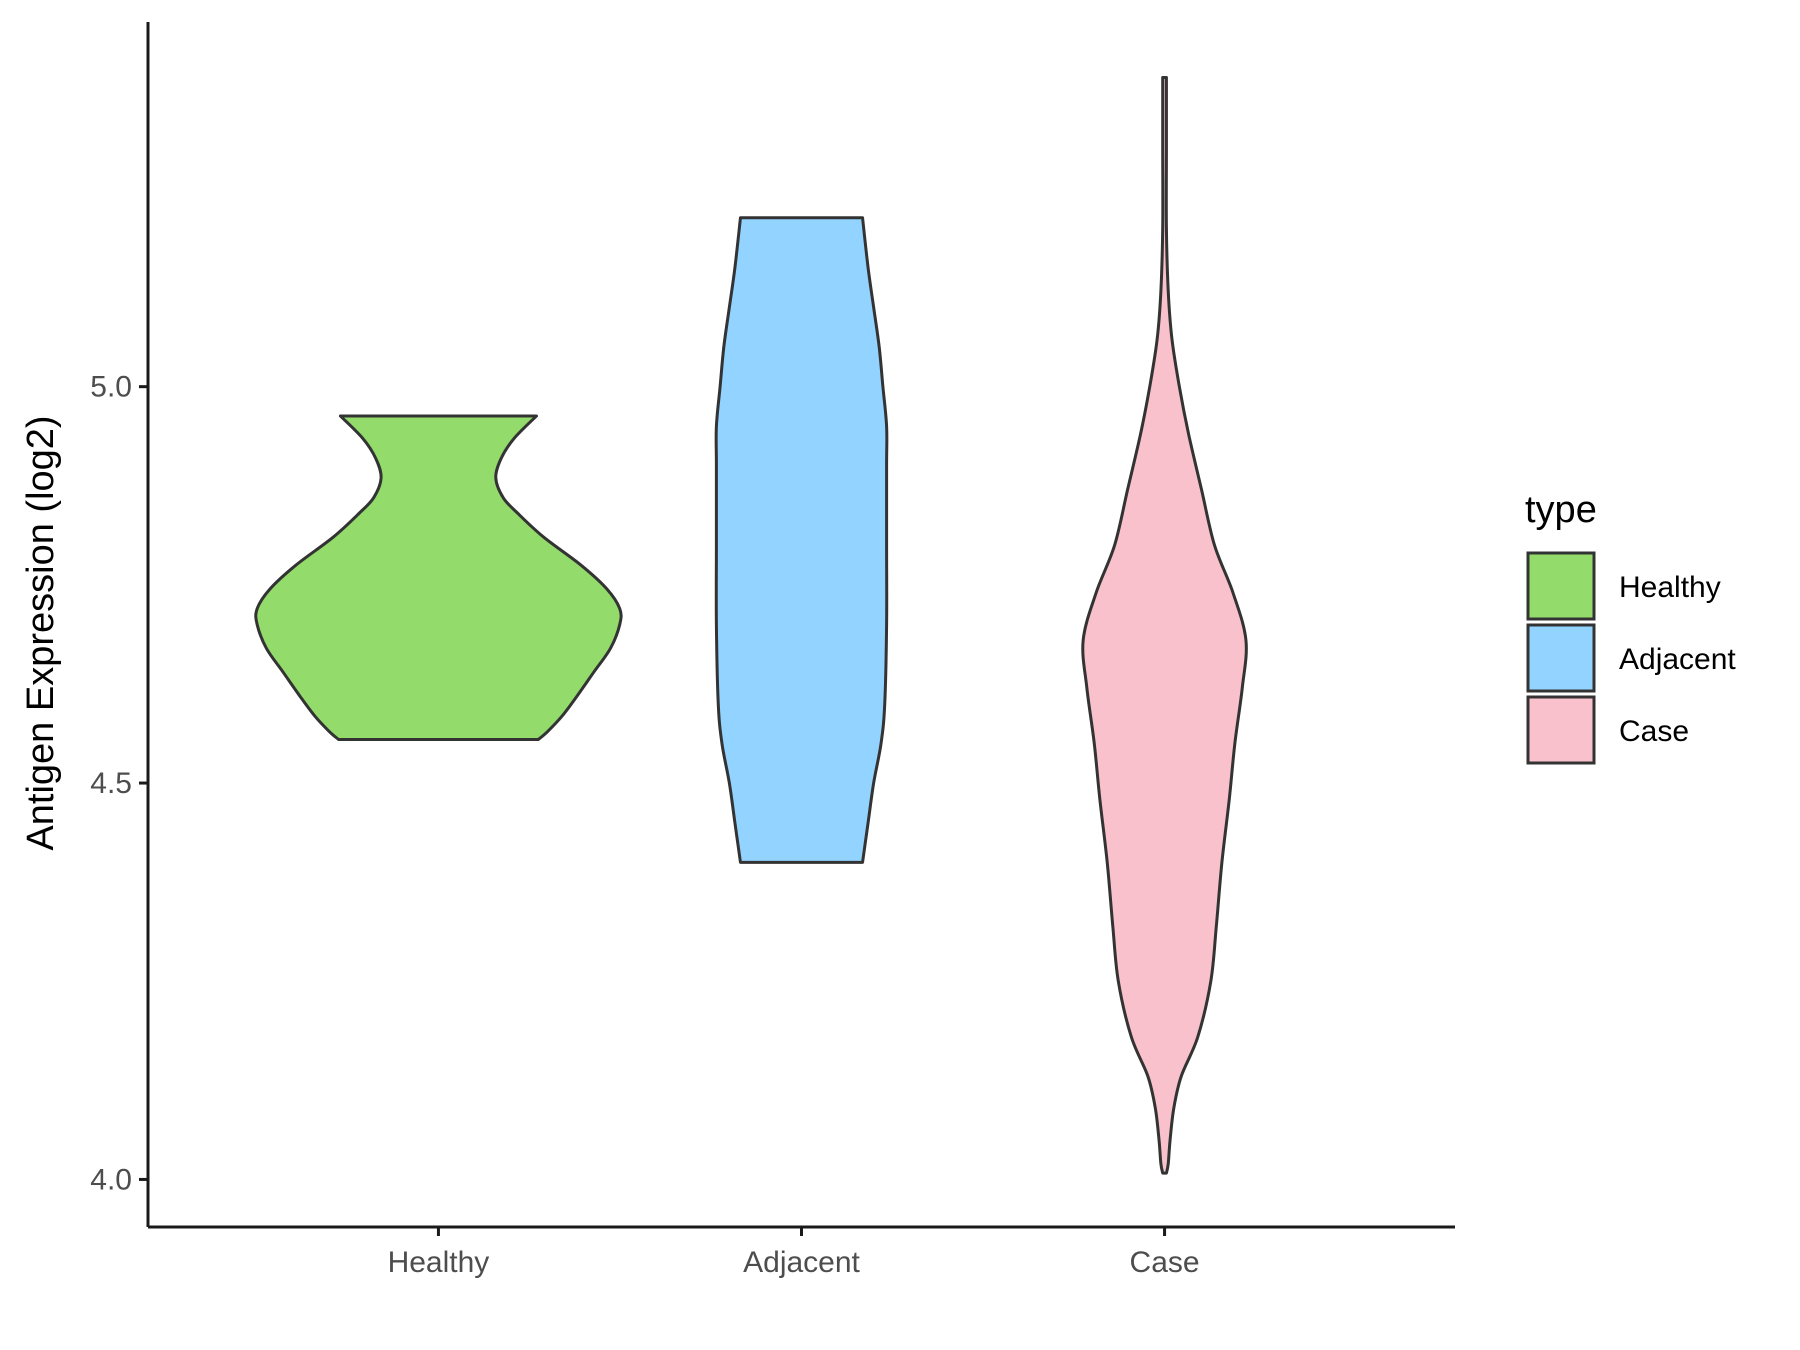 This screenshot has width=1800, height=1350. Describe the element at coordinates (1561, 510) in the screenshot. I see `legend-title: type` at that location.